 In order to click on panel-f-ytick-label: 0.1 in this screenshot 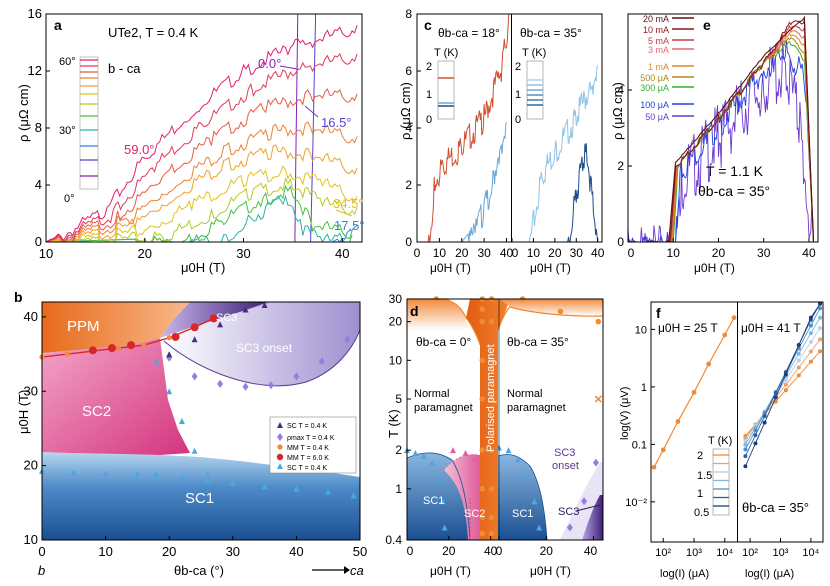, I will do `click(639, 445)`.